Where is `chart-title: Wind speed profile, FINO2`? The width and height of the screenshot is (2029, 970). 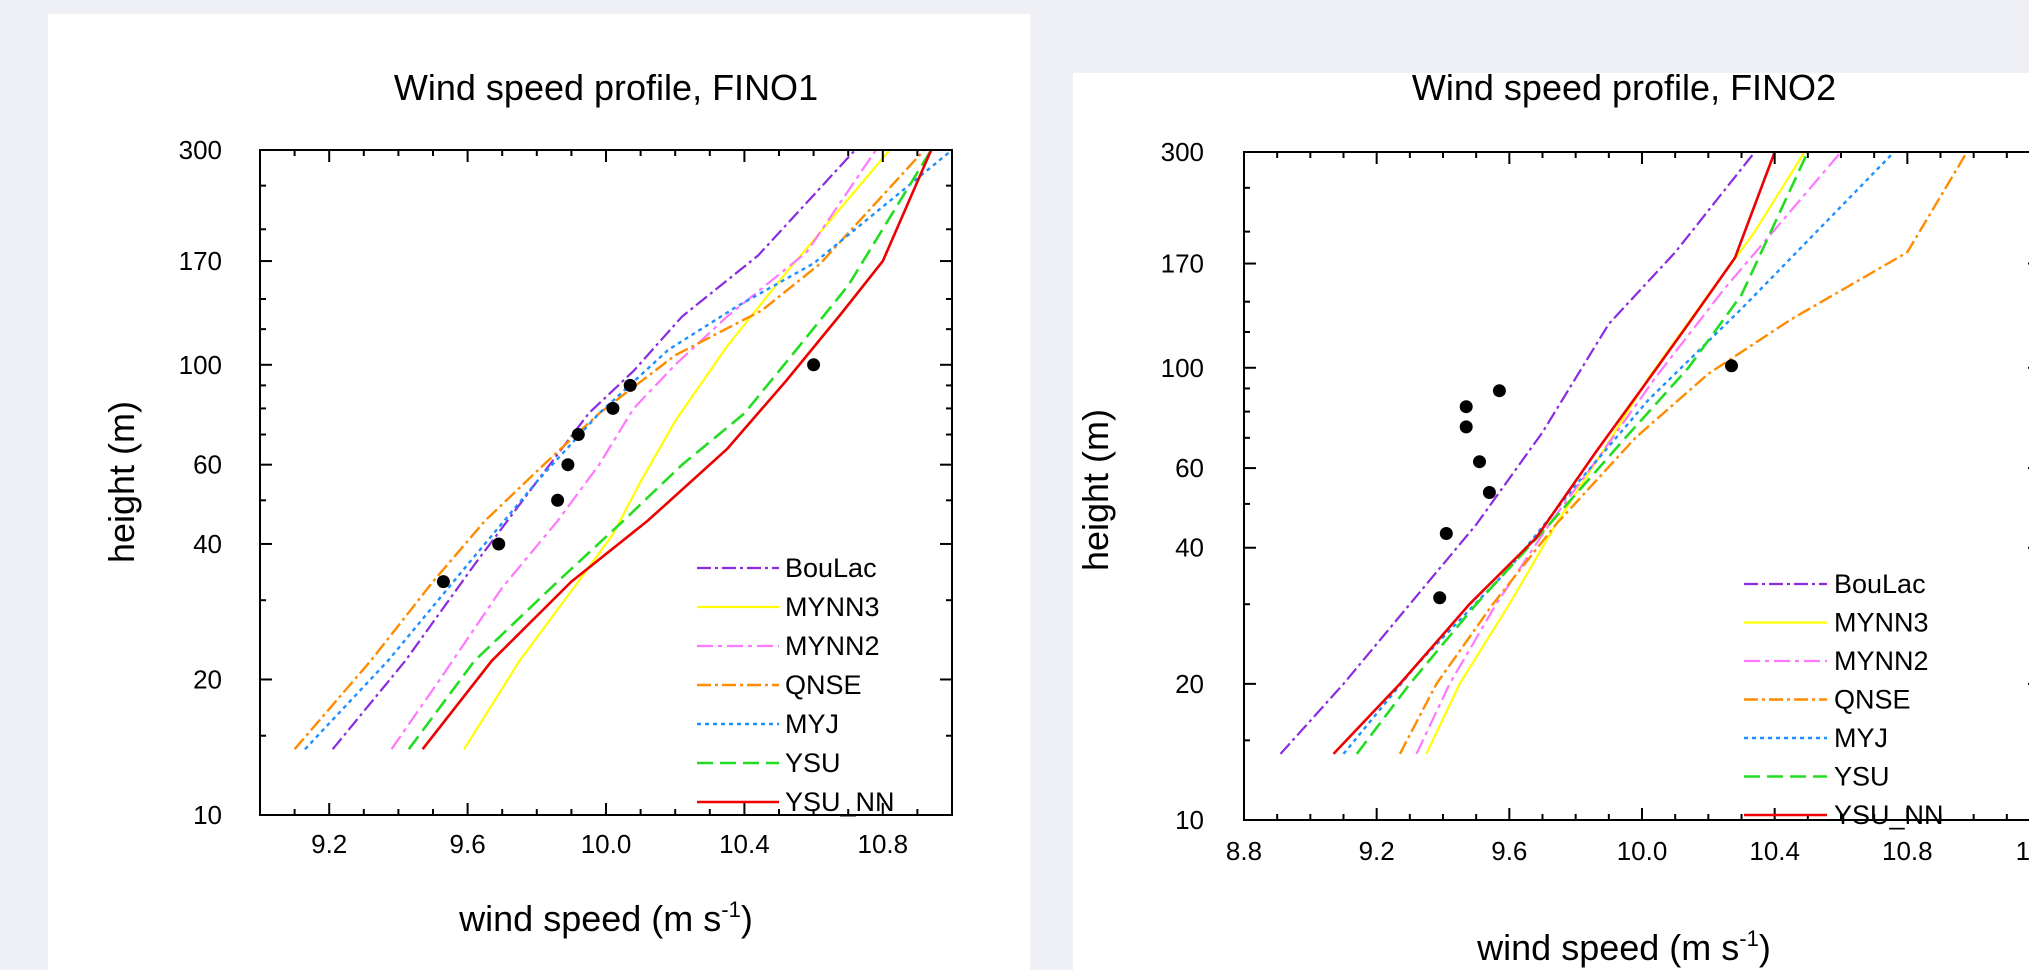
chart-title: Wind speed profile, FINO2 is located at coordinates (1624, 87).